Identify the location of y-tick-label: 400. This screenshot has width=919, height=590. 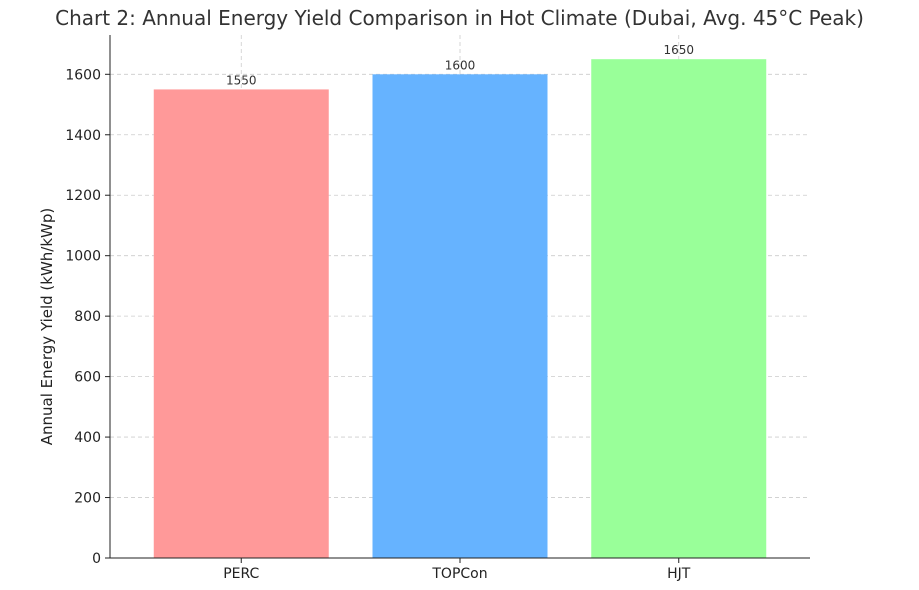
(87, 438).